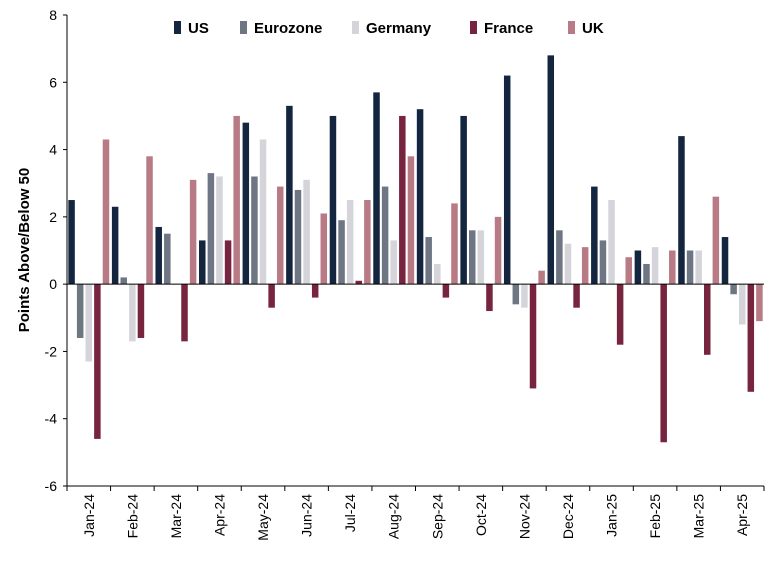  I want to click on y-tick-label: 4, so click(53, 150).